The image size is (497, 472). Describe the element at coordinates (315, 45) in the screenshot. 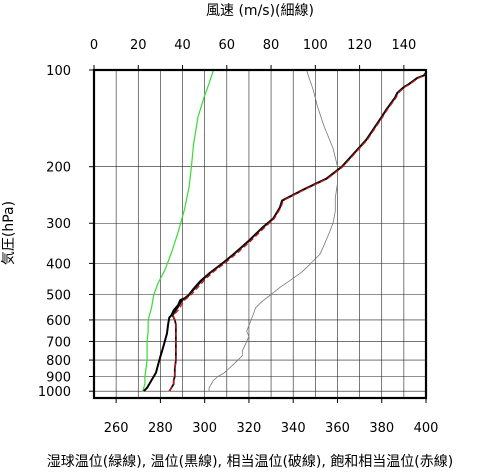

I see `top-tick-label-100: 100` at that location.